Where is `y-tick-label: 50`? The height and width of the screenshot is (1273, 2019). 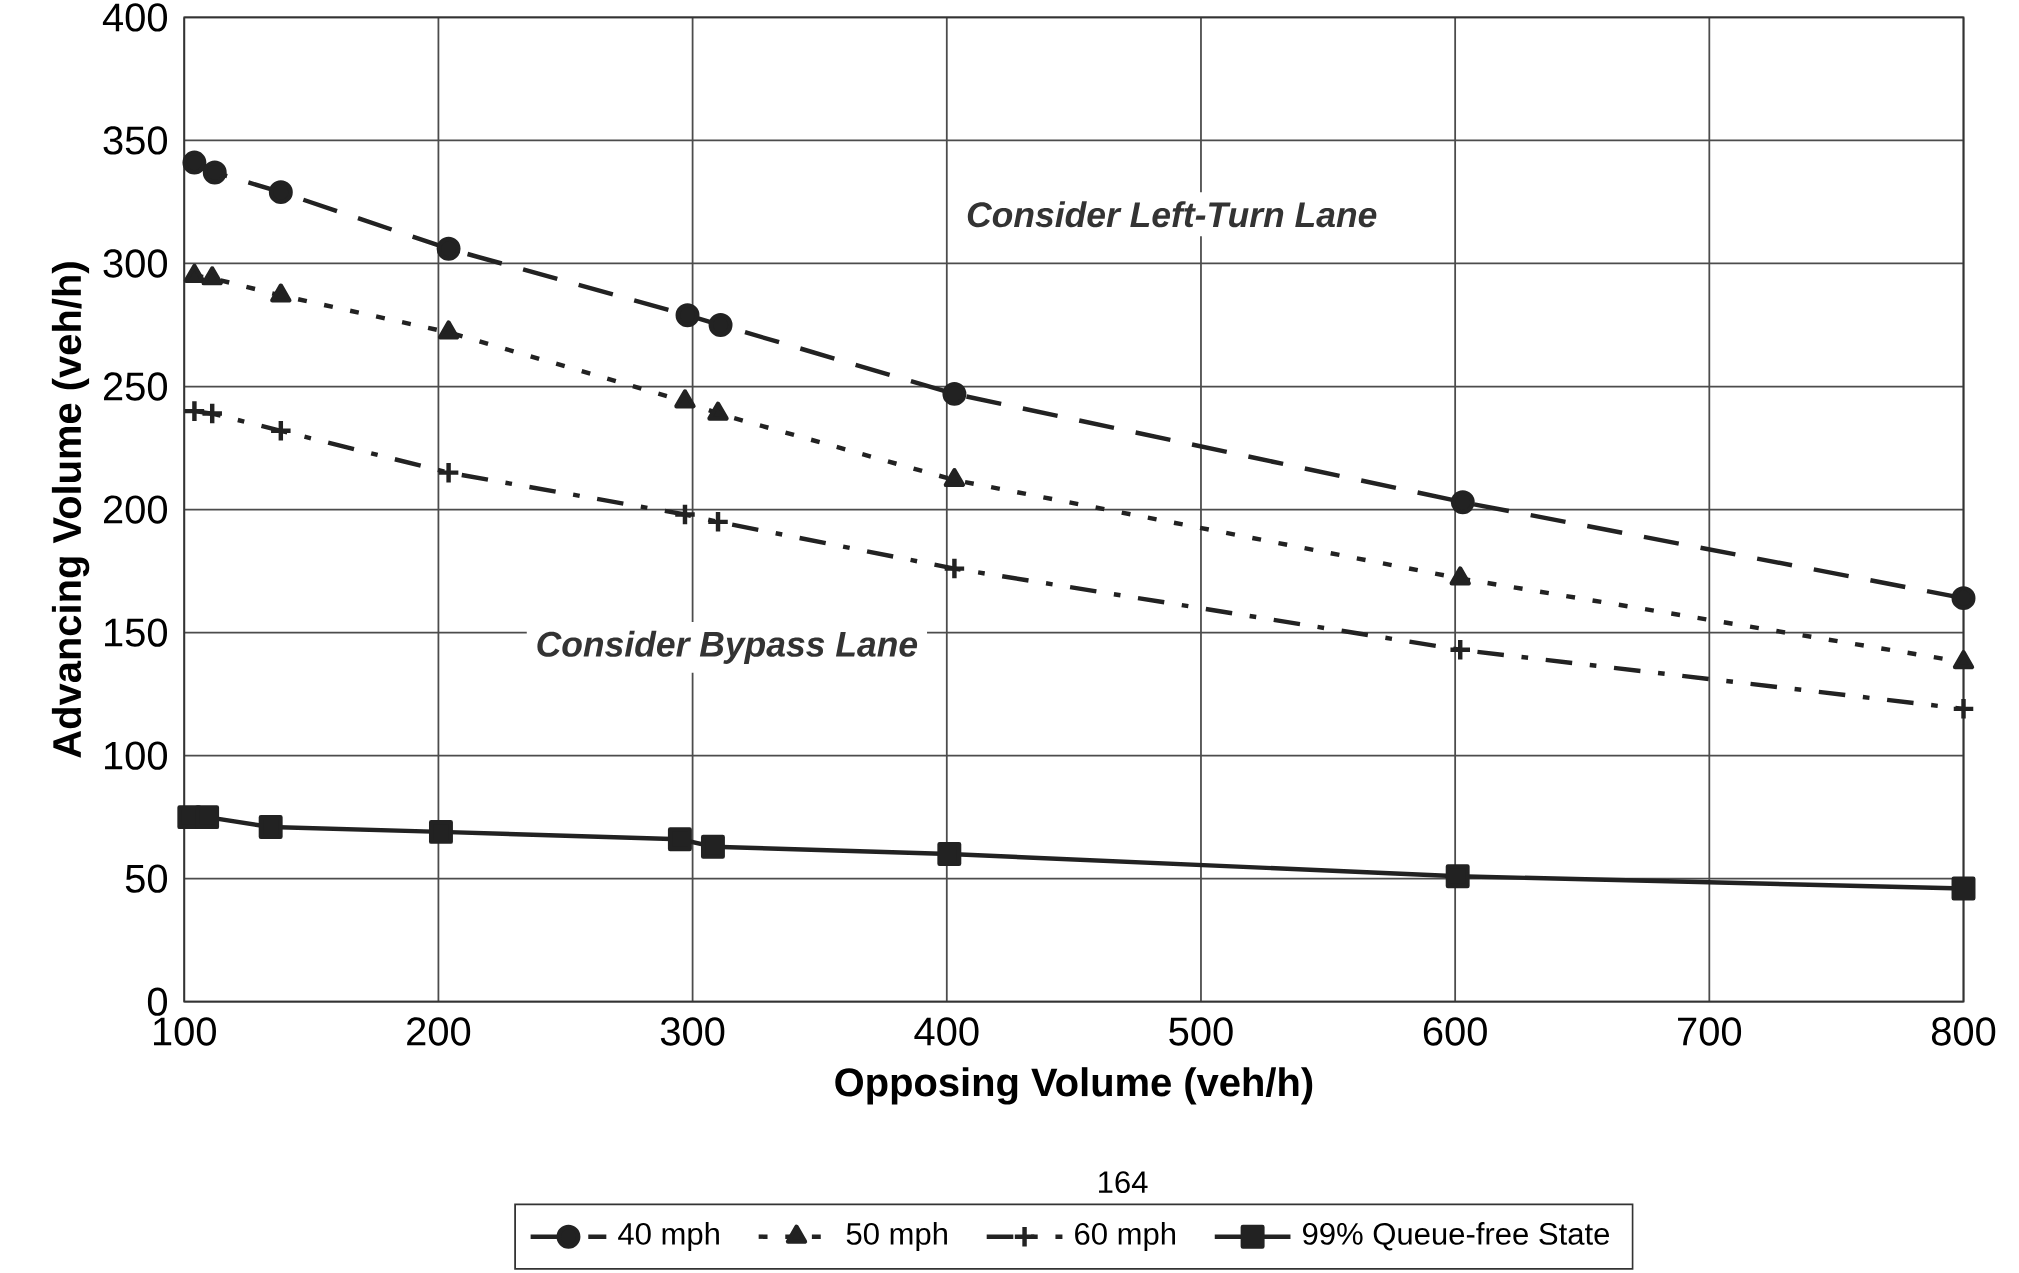 y-tick-label: 50 is located at coordinates (146, 878).